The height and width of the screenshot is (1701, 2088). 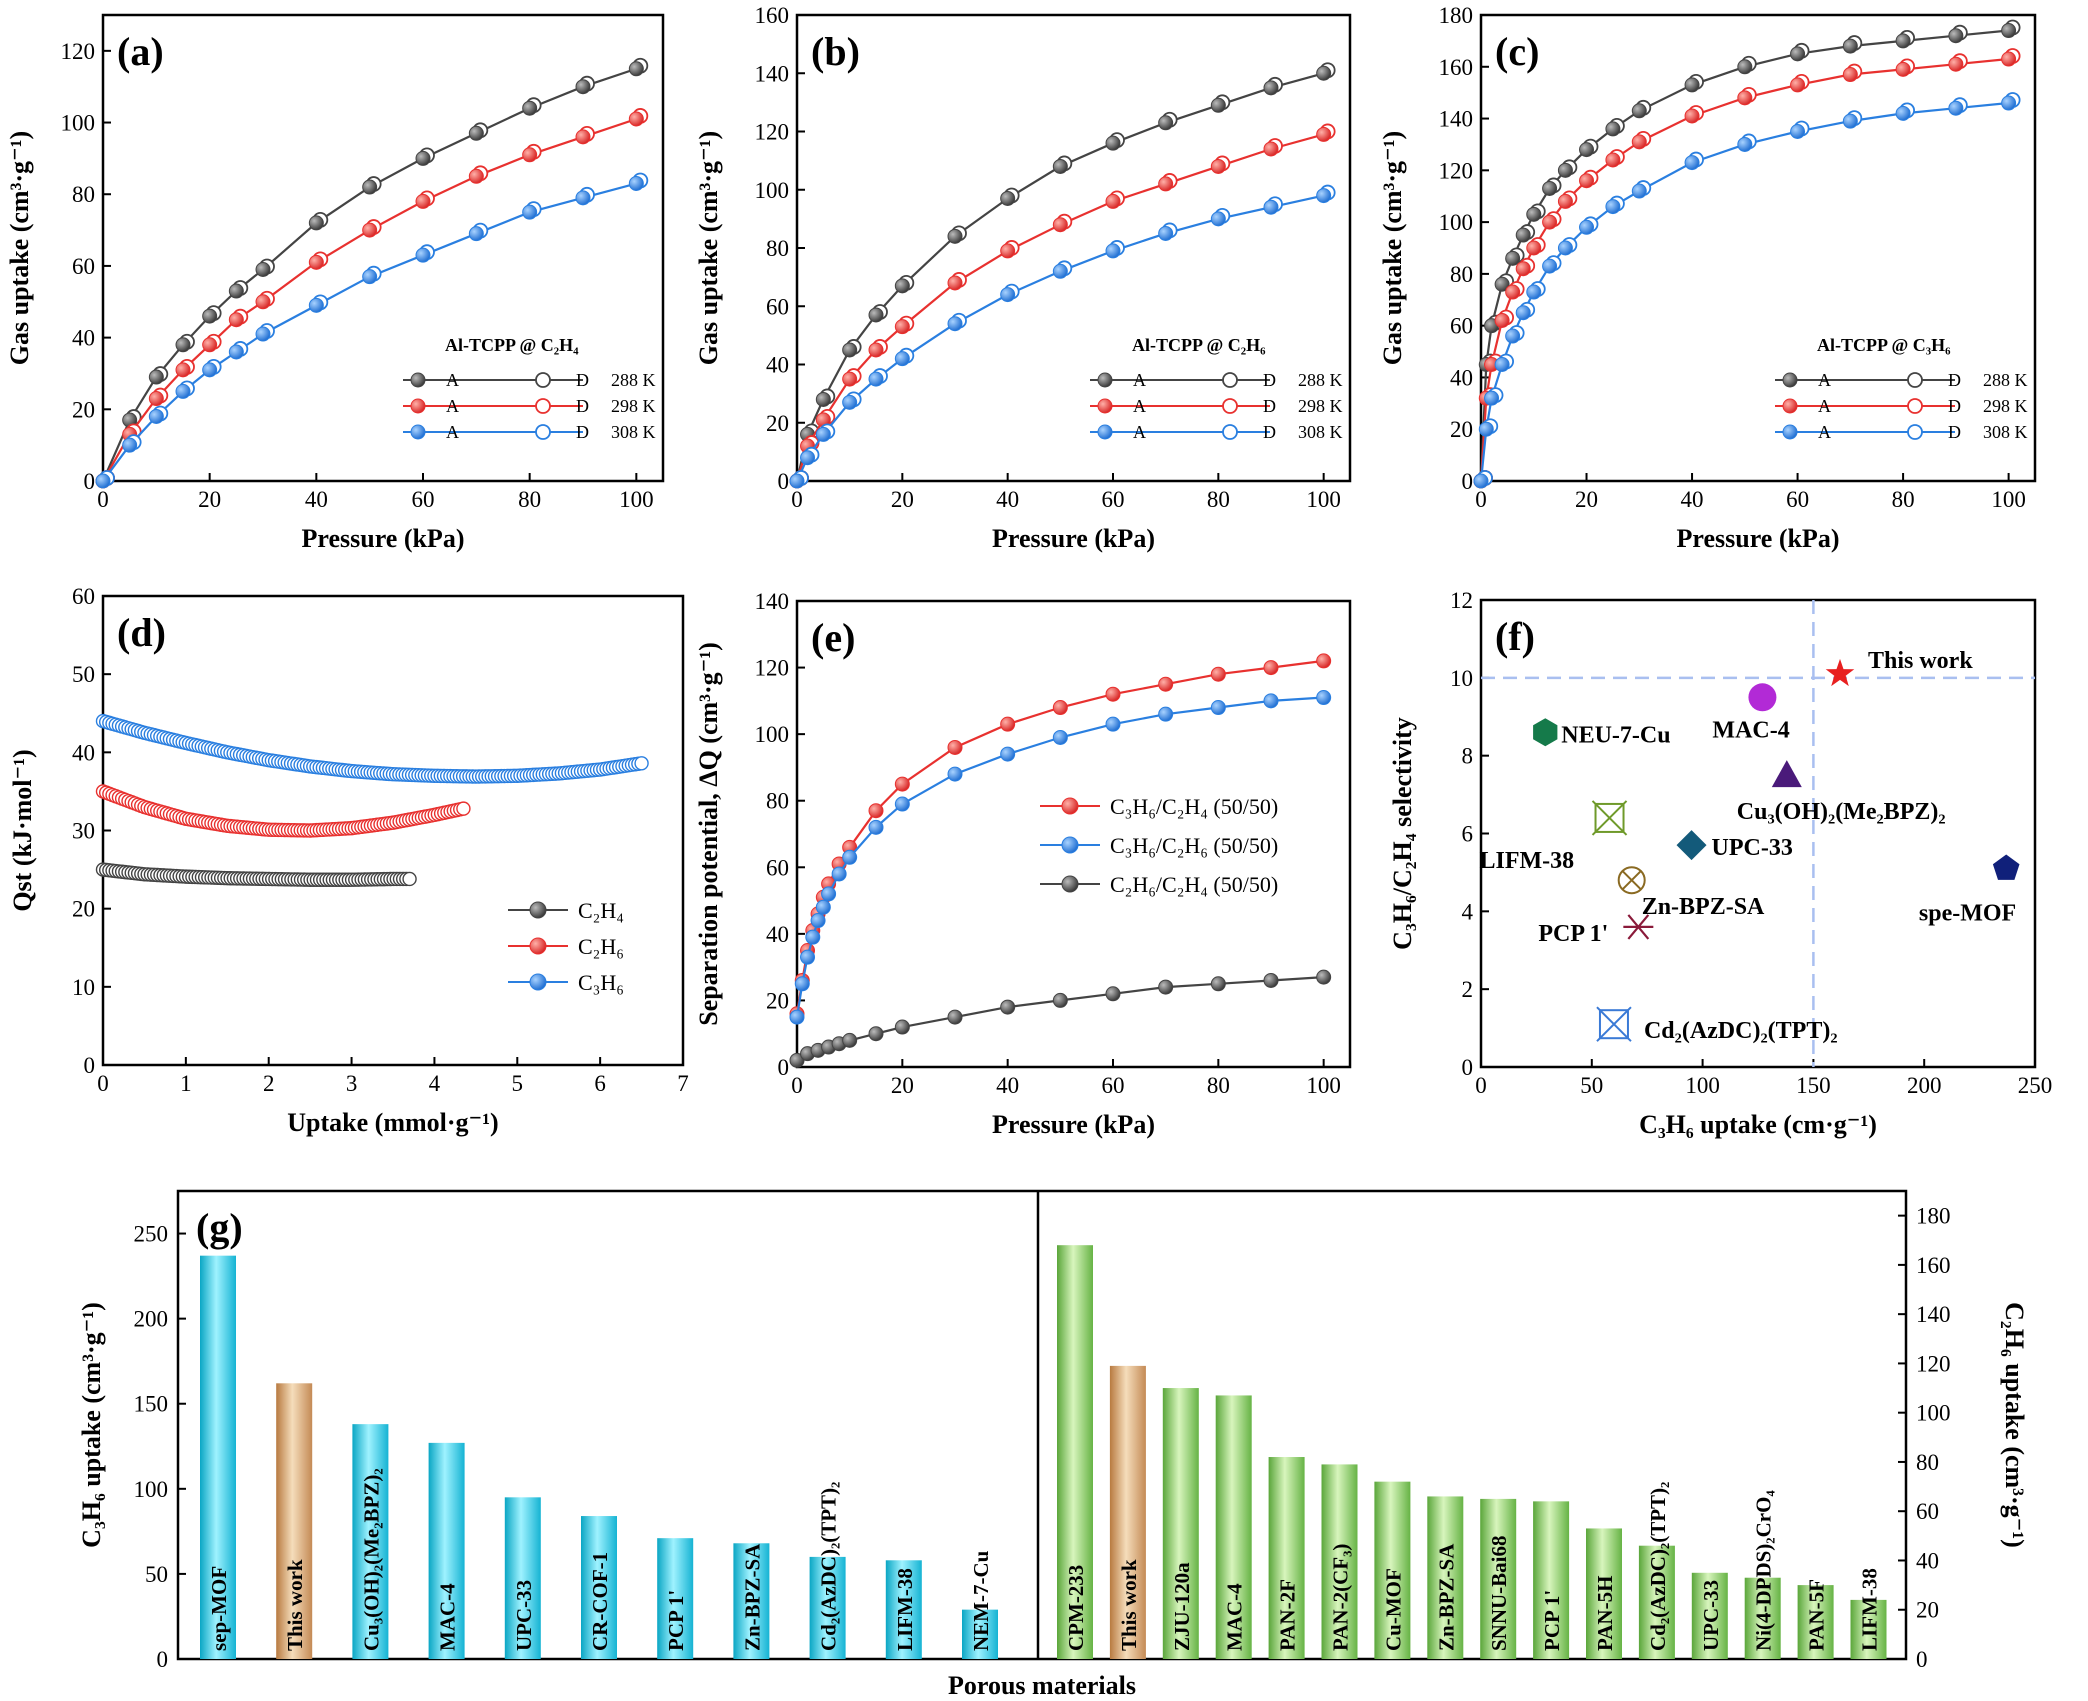 What do you see at coordinates (156, 1574) in the screenshot?
I see `y-tick-label: 50` at bounding box center [156, 1574].